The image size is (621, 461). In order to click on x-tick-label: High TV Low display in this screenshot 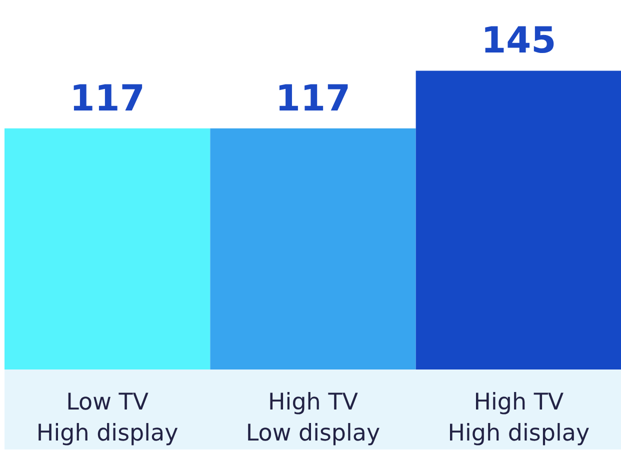, I will do `click(313, 418)`.